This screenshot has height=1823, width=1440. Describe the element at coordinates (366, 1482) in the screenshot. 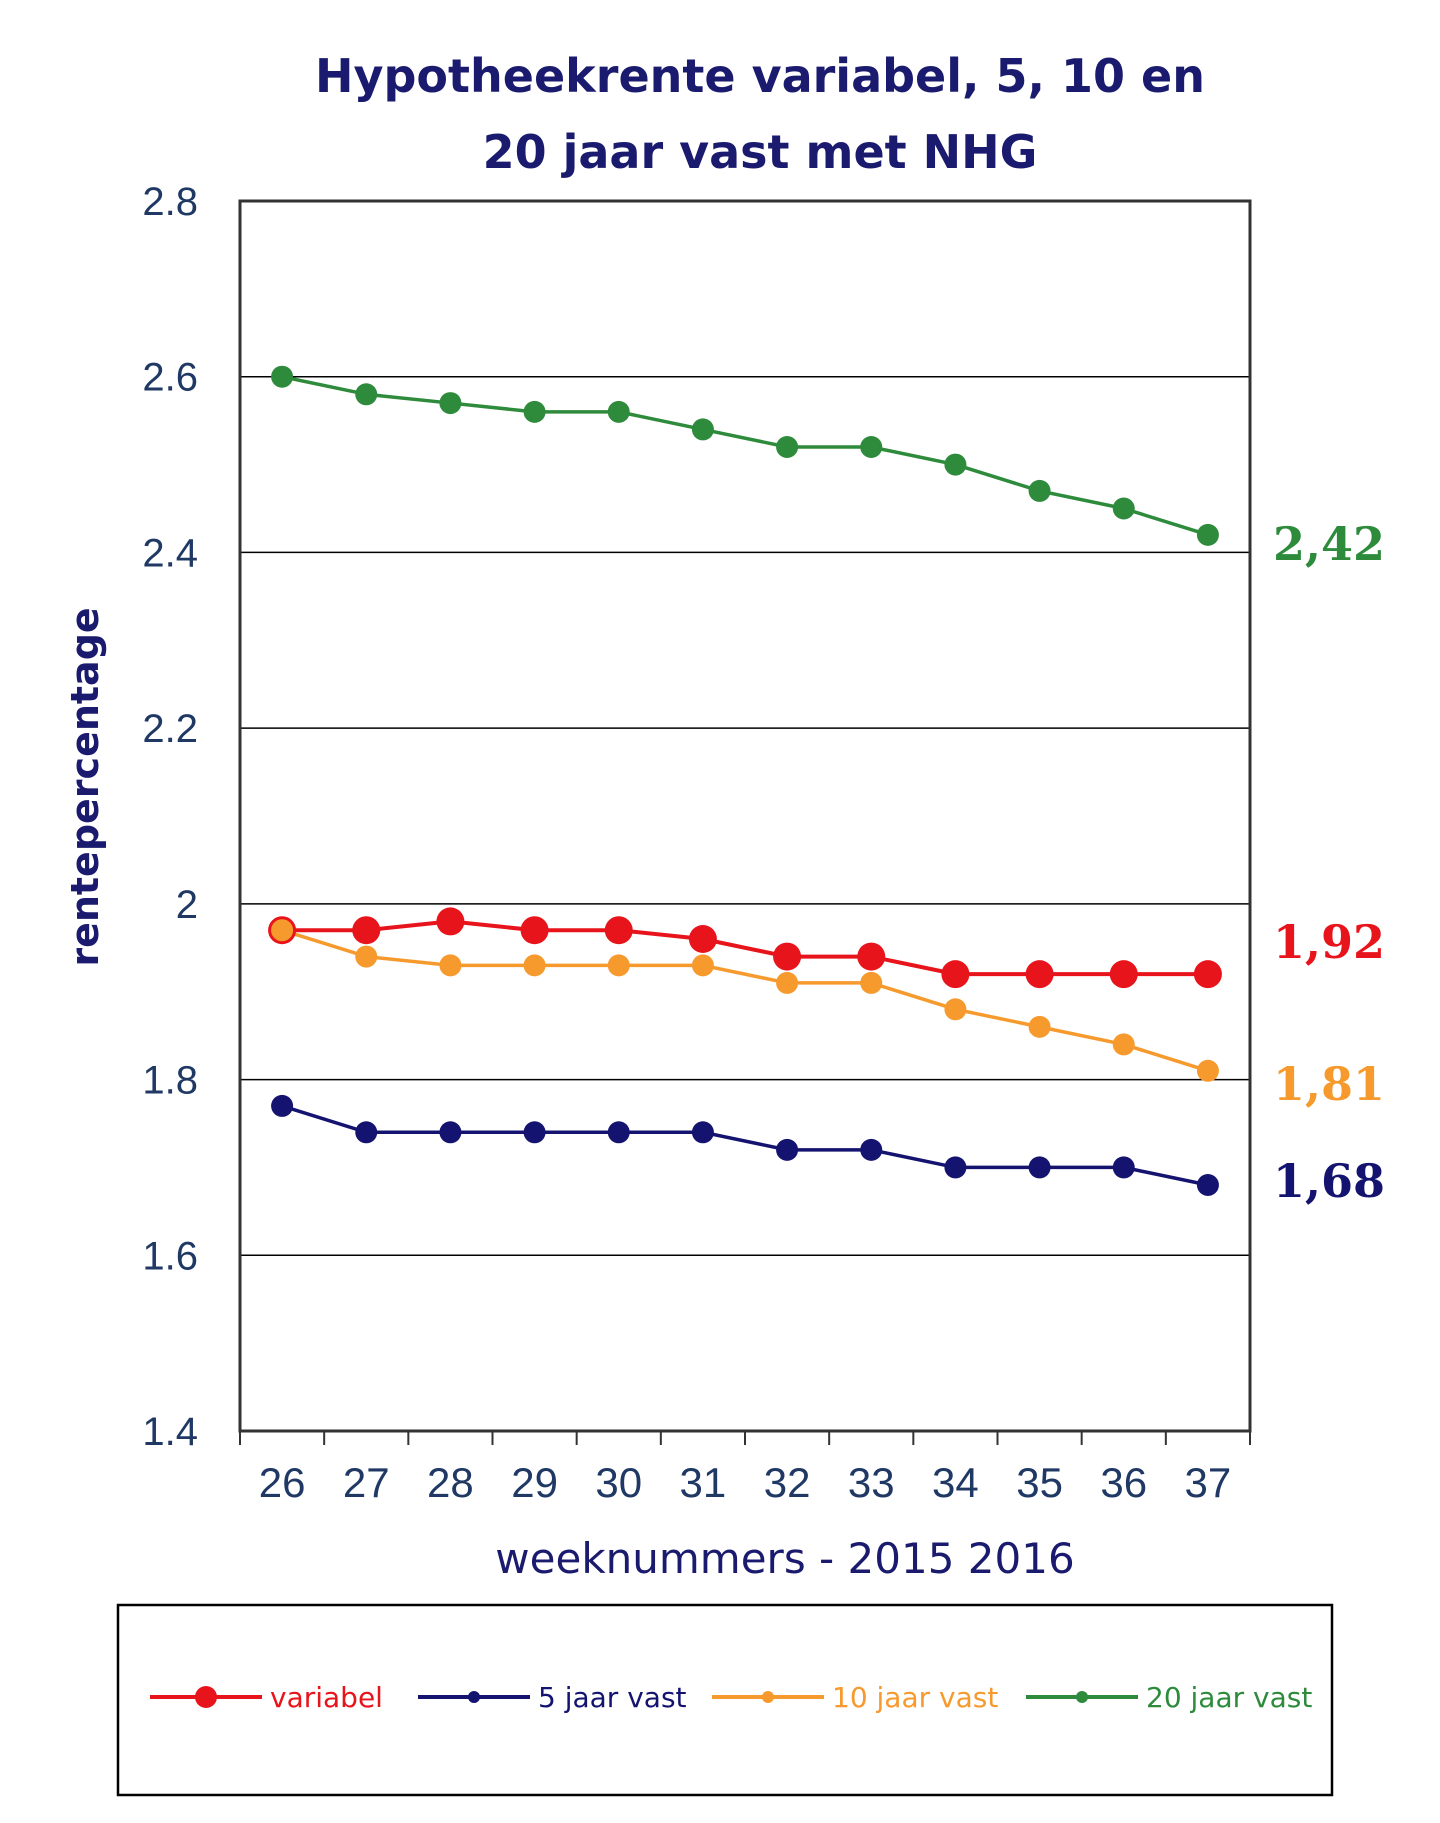

I see `x-tick-label: 27` at that location.